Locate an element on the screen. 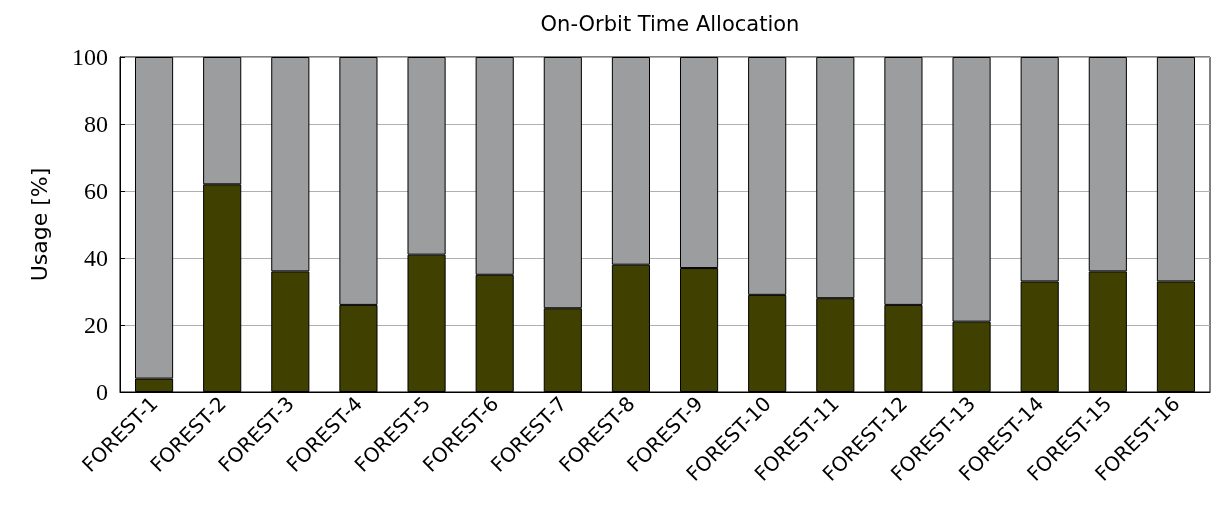 This screenshot has width=1222, height=511. y-tick-label: 80 is located at coordinates (96, 124).